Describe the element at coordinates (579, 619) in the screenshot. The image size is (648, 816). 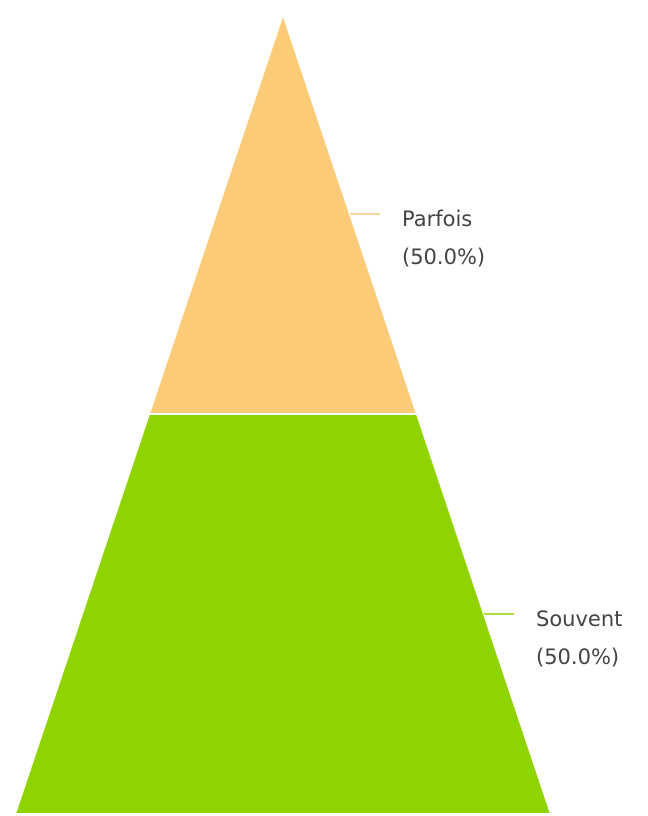
I see `segment-label: Souvent` at that location.